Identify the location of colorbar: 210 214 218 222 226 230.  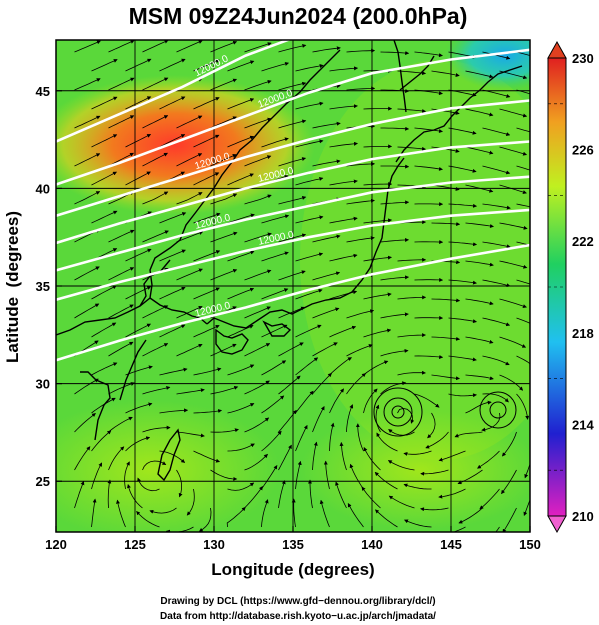
(570, 287).